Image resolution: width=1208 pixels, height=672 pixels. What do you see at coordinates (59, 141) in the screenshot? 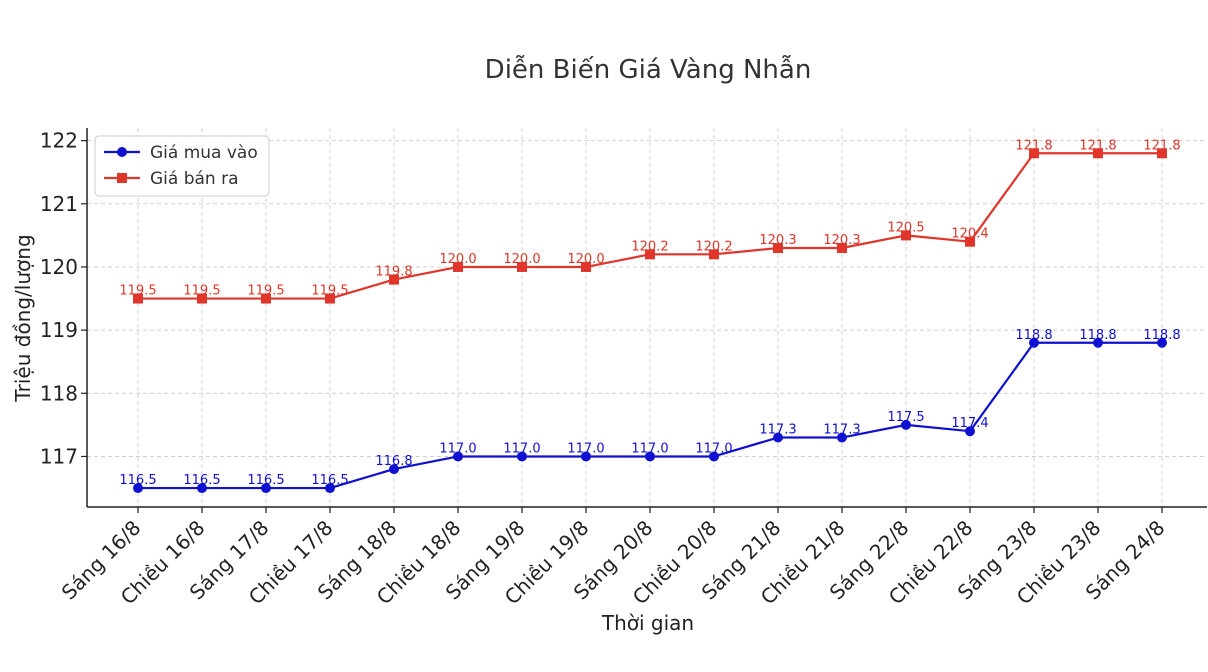
I see `y-tick-label: 122` at bounding box center [59, 141].